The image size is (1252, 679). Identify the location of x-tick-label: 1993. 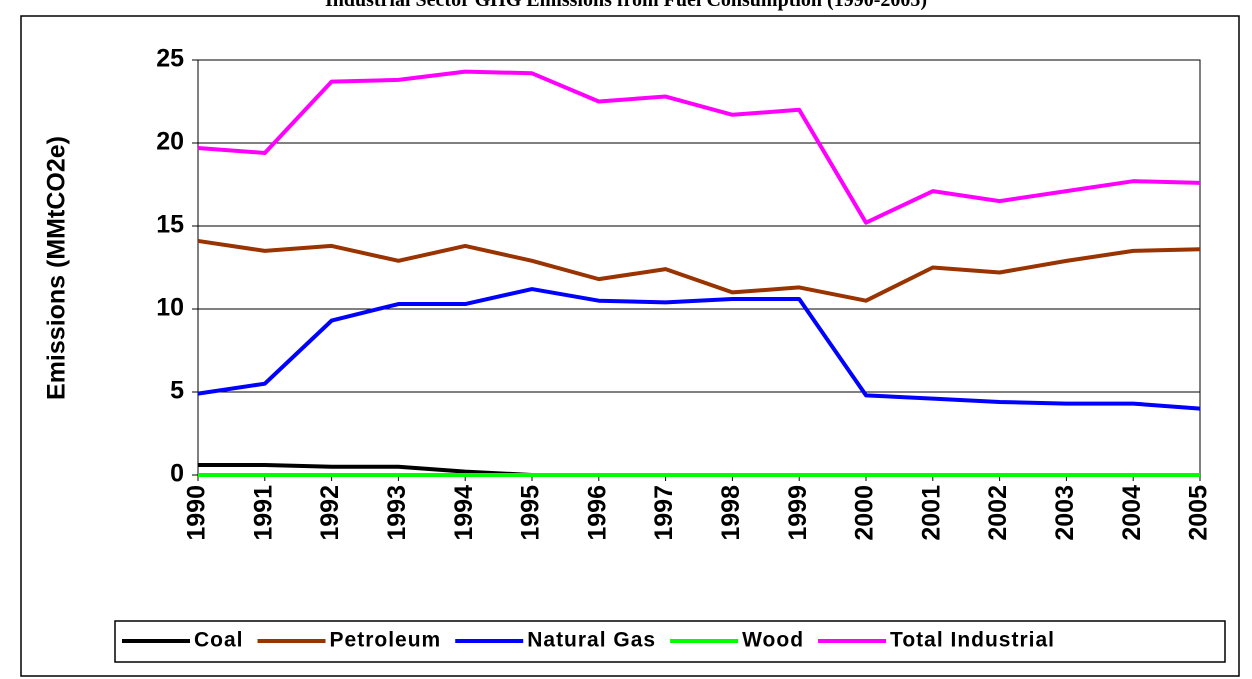
(397, 513).